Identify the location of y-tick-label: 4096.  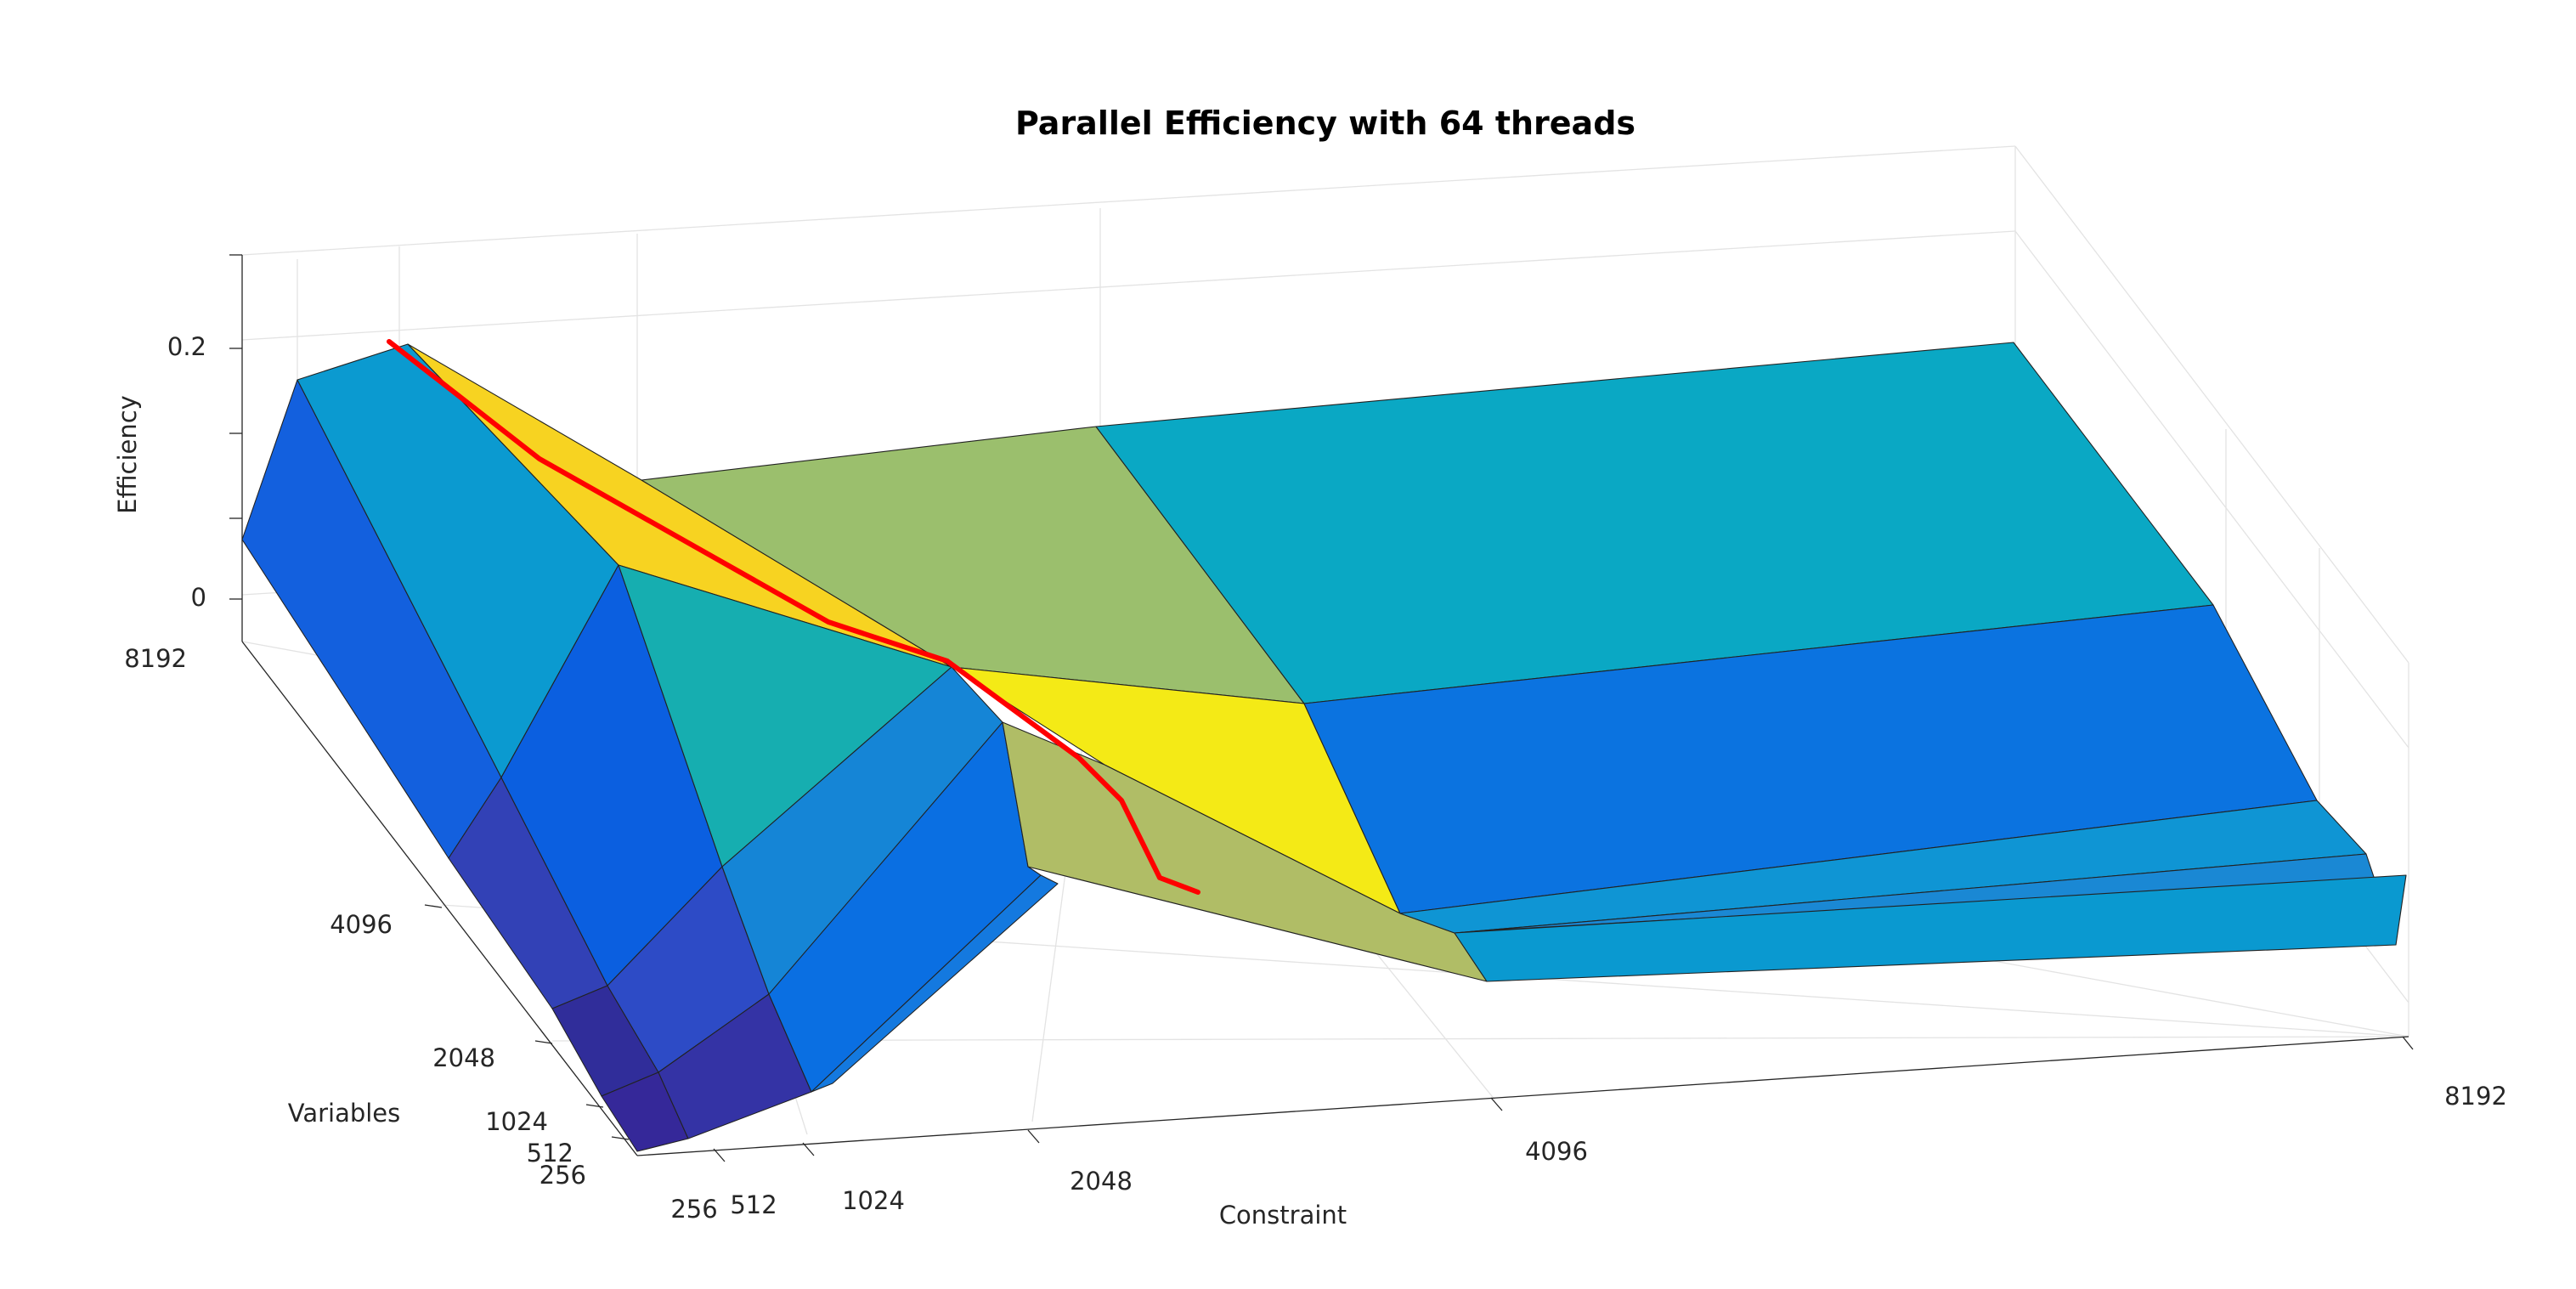
(361, 924).